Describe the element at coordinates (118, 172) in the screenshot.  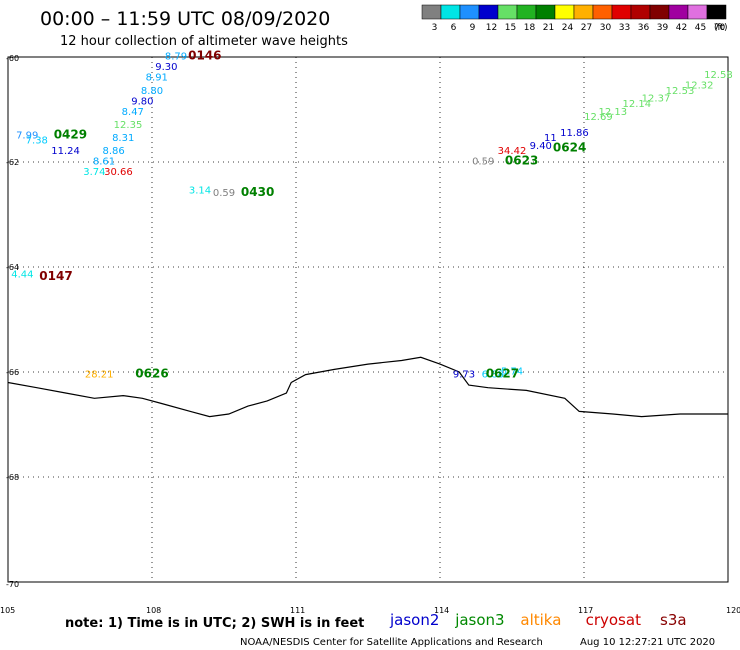
I see `wave-height-label: 30.66` at that location.